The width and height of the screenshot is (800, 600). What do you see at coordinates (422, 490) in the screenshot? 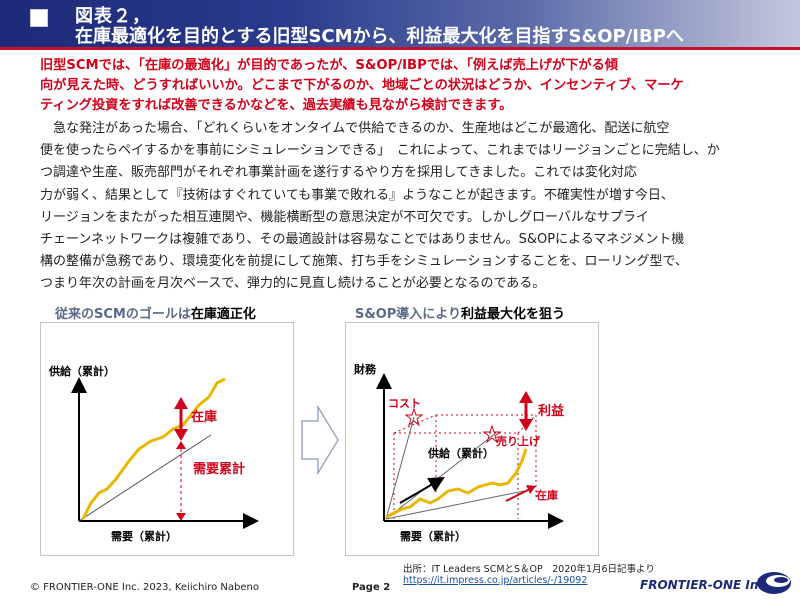
I see `supply-arrow` at bounding box center [422, 490].